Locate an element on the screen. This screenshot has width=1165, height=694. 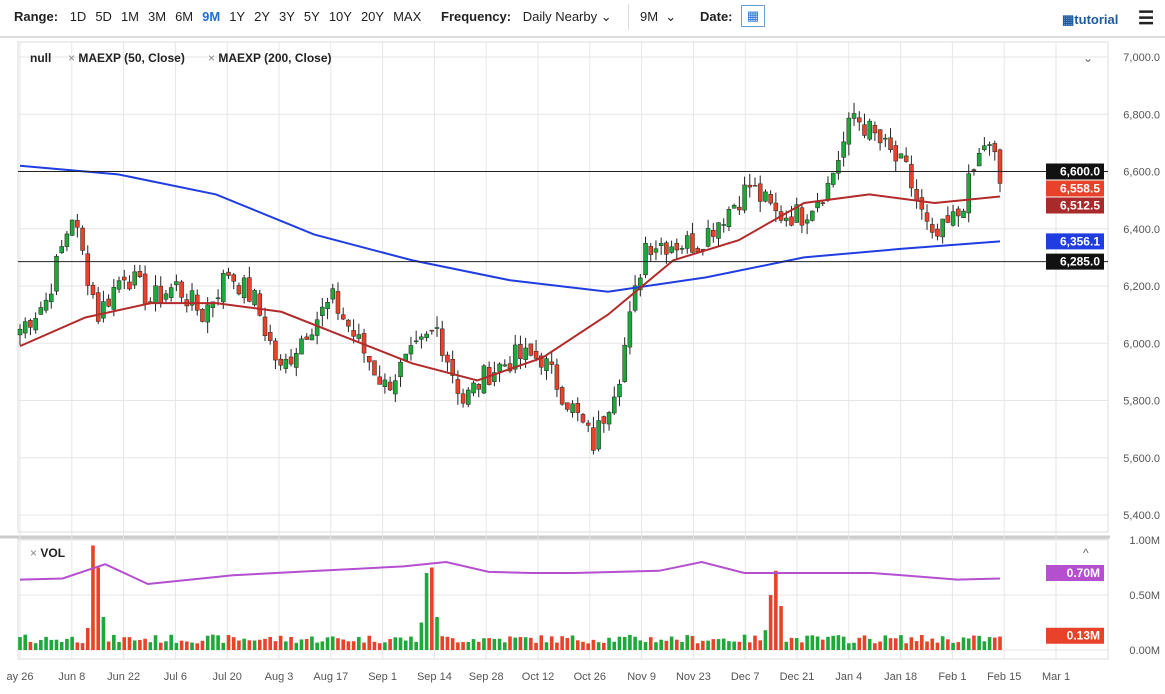
range-20y: 20Y is located at coordinates (372, 16).